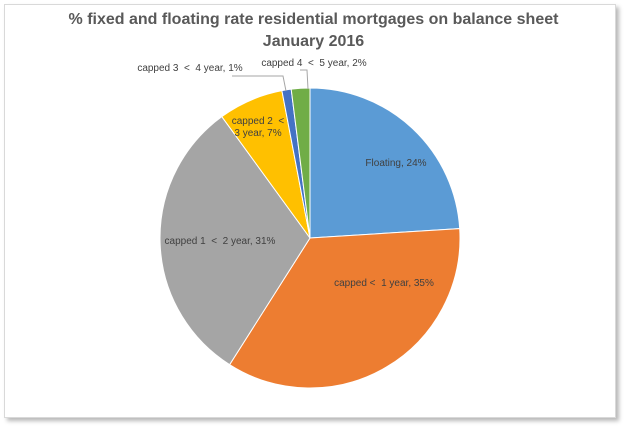 The width and height of the screenshot is (627, 427). I want to click on data-label-4: capped 3 < 4 year, 1%, so click(189, 68).